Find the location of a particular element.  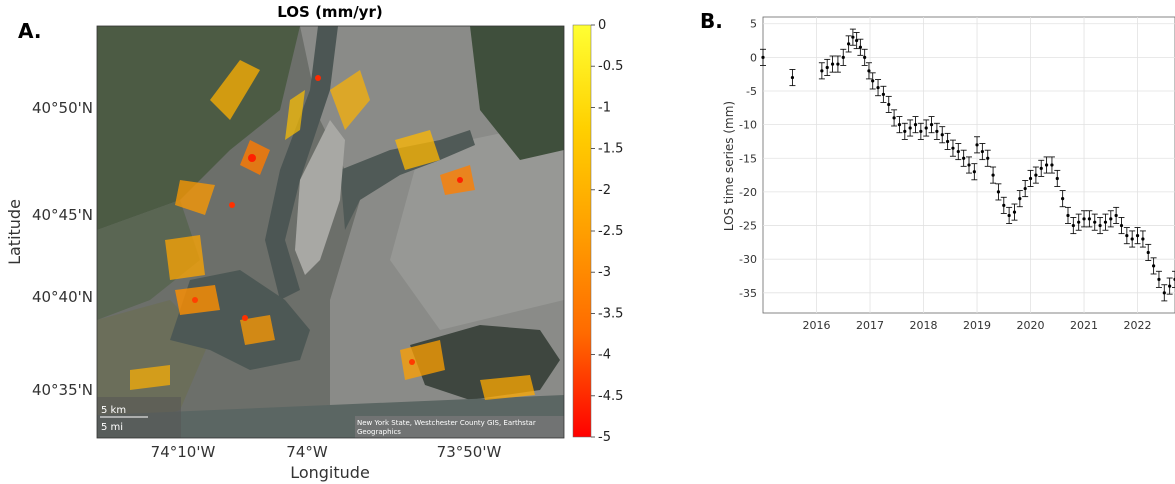

x-tick-label: 2019 is located at coordinates (977, 325).